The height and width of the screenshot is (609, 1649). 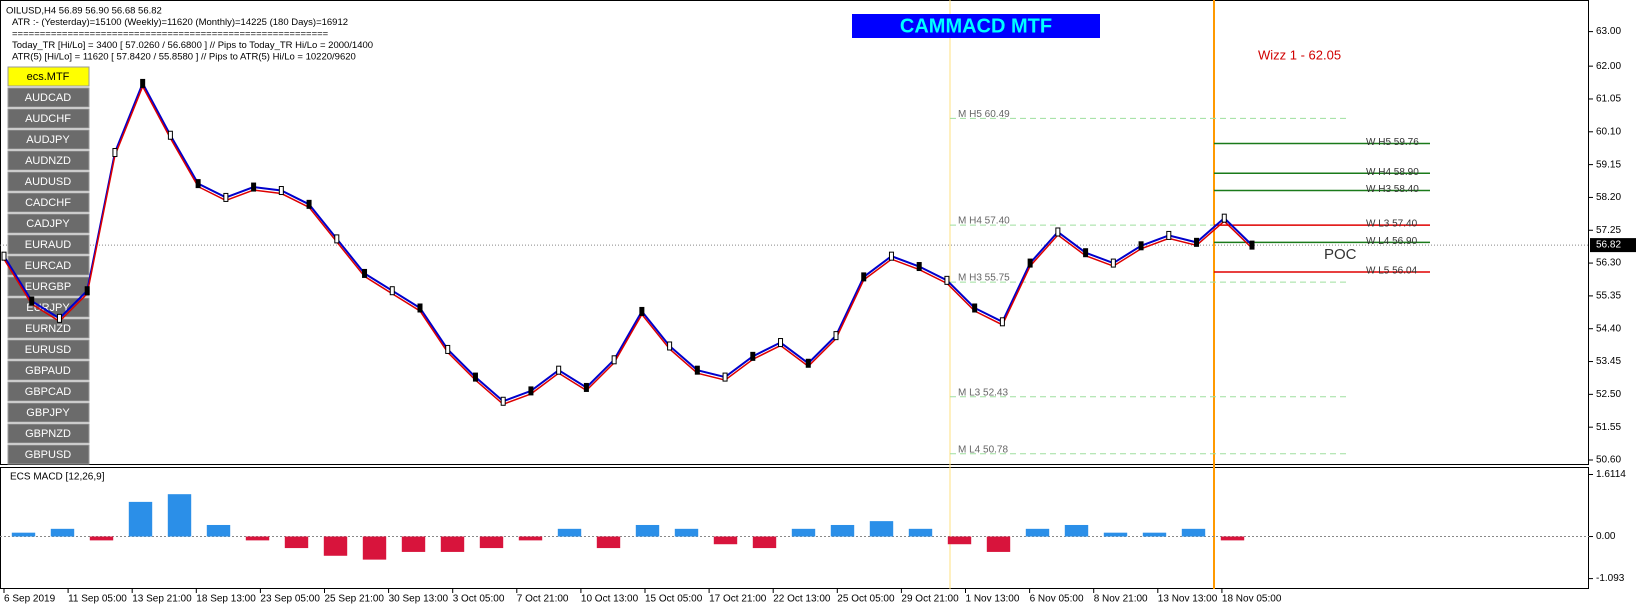 I want to click on symbol-label: AUDUSD, so click(x=48, y=182).